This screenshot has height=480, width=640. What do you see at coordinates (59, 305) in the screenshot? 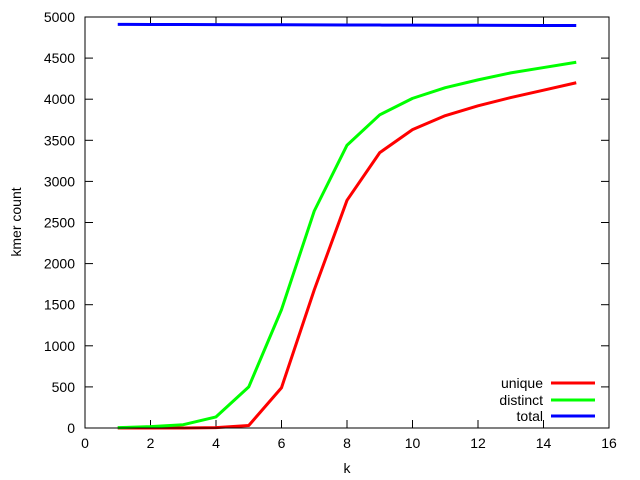
I see `y-tick-label: 1500` at bounding box center [59, 305].